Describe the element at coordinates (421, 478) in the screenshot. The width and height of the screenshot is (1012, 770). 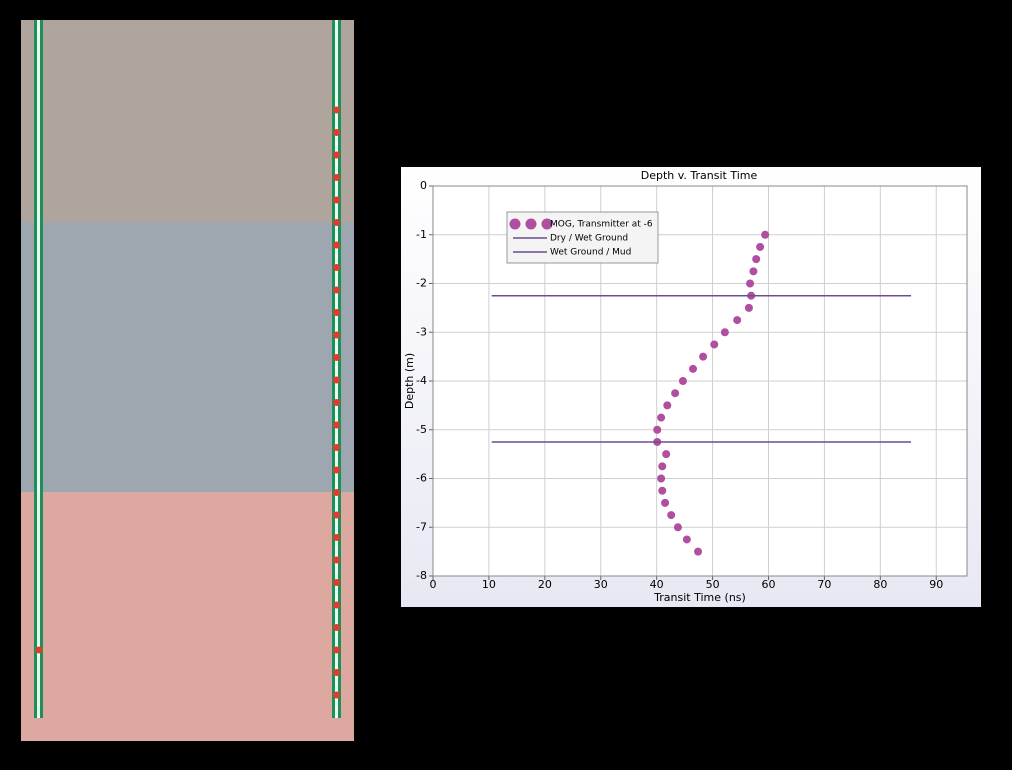
I see `y-tick-label: -6` at that location.